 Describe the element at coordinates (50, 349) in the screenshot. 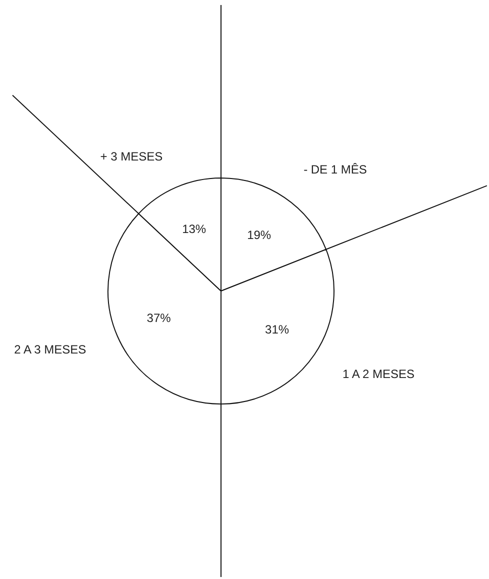

I see `slice-label: 2 A 3 MESES` at that location.